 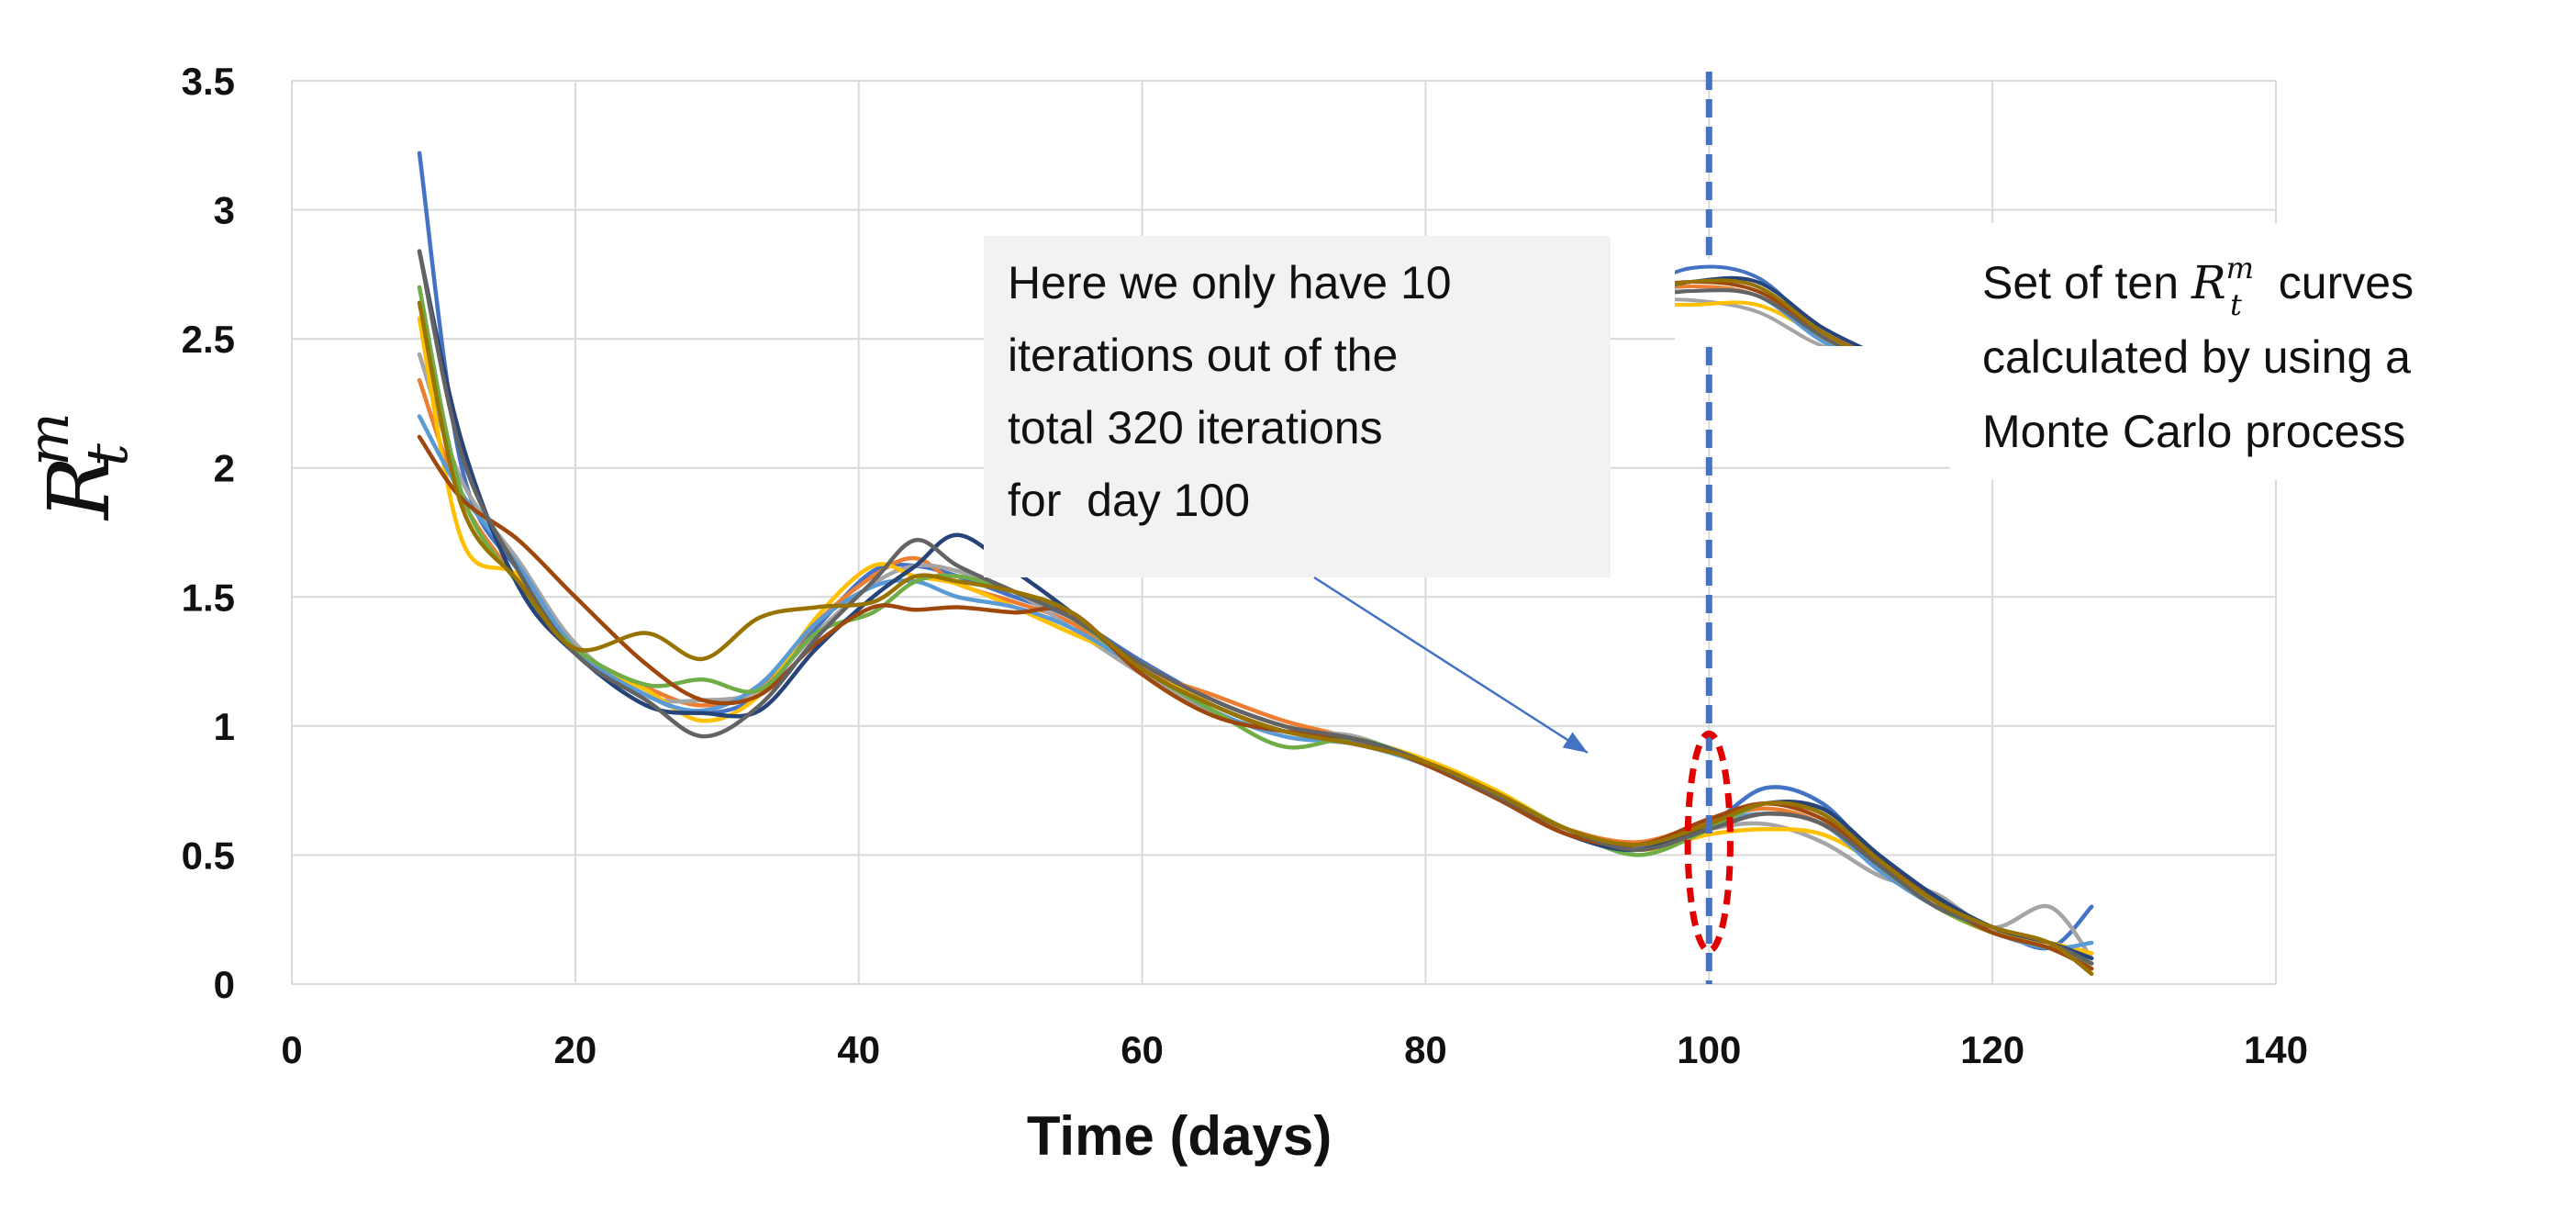 I want to click on y-tick-labels: 0 0.5 1 1.5 2 2.5 3 3.5, so click(x=208, y=533).